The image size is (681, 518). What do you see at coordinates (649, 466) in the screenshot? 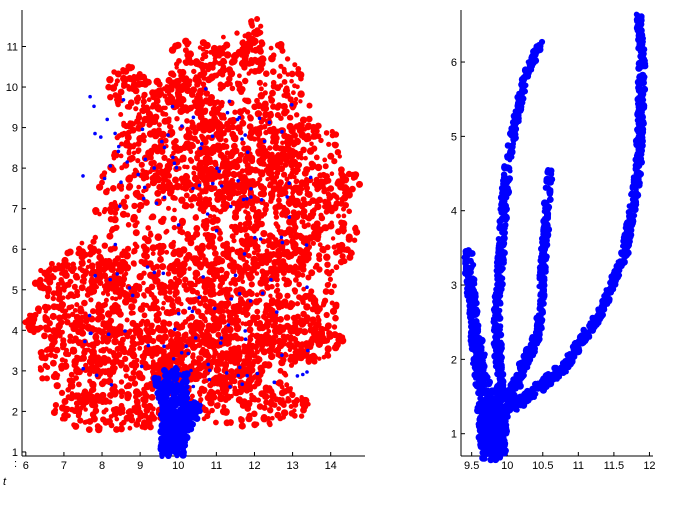
I see `right-x-tick-label: 12` at bounding box center [649, 466].